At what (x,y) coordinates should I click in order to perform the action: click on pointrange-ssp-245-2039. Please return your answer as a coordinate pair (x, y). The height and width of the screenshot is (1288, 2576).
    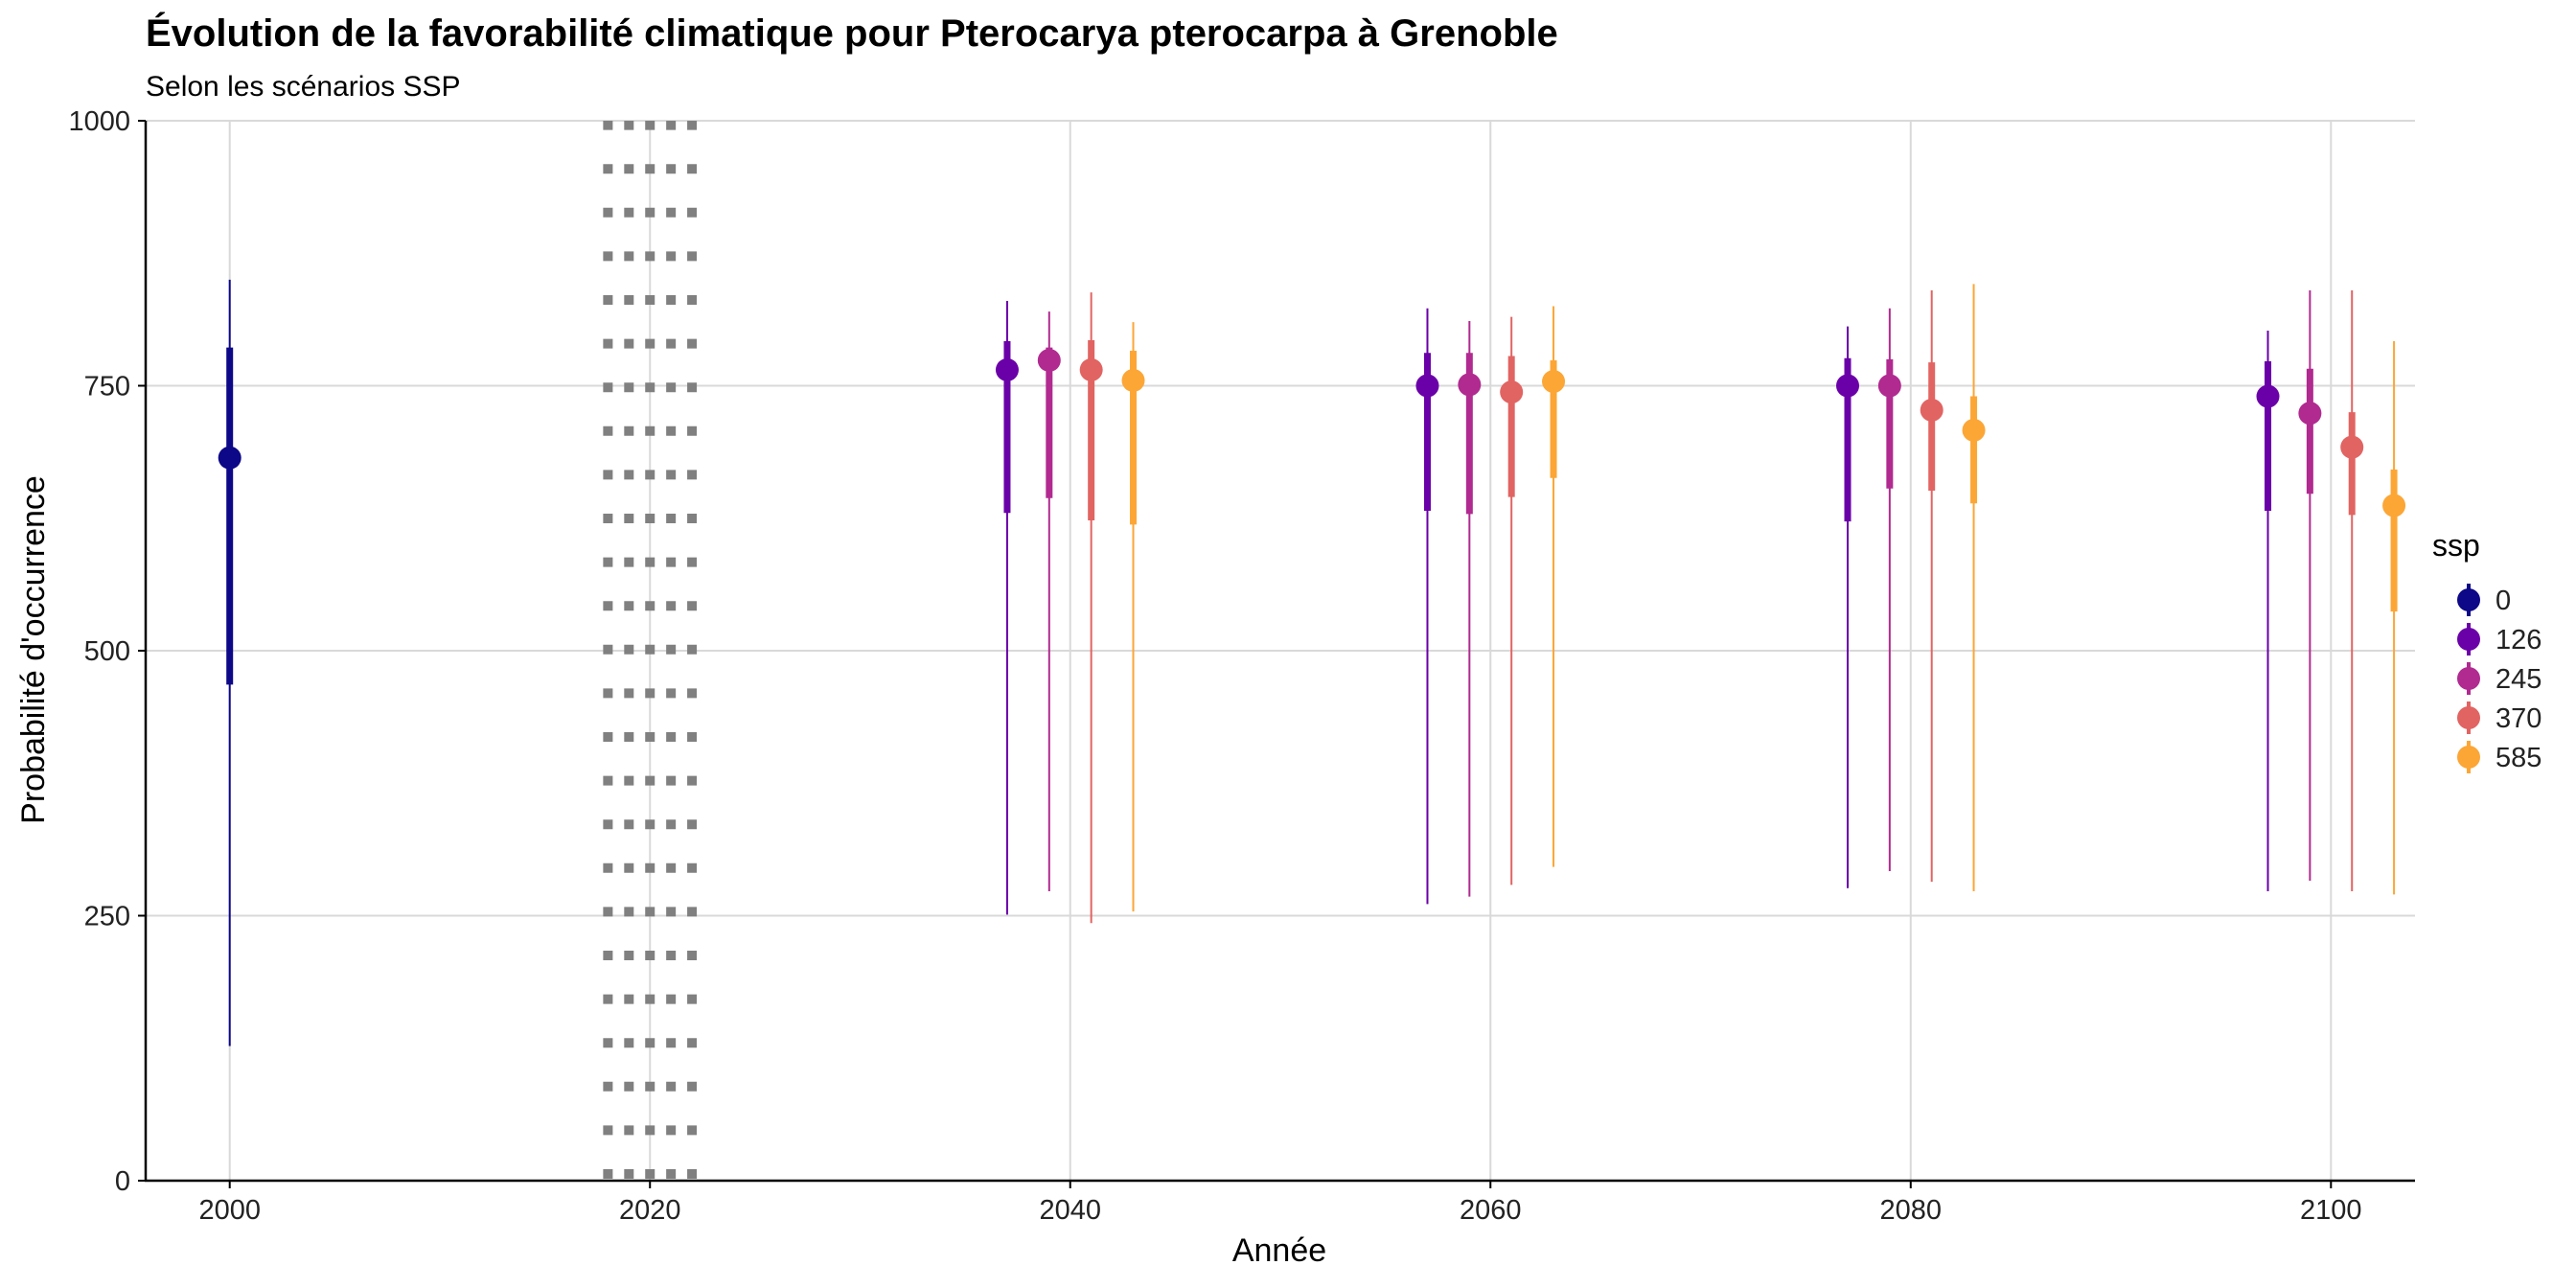
    Looking at the image, I should click on (1049, 601).